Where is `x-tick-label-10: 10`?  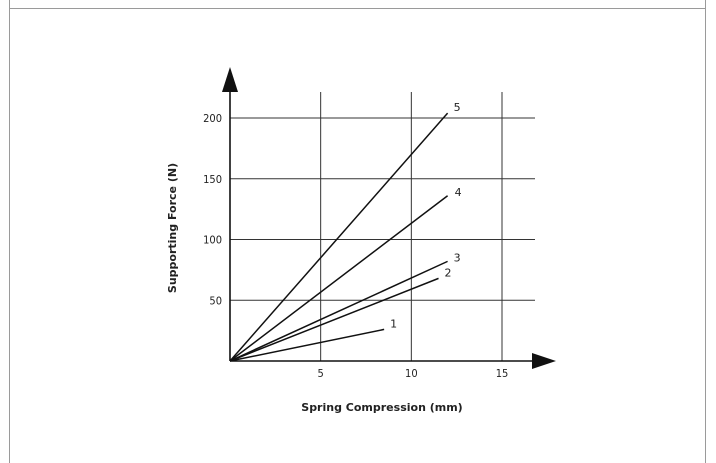 x-tick-label-10: 10 is located at coordinates (411, 373).